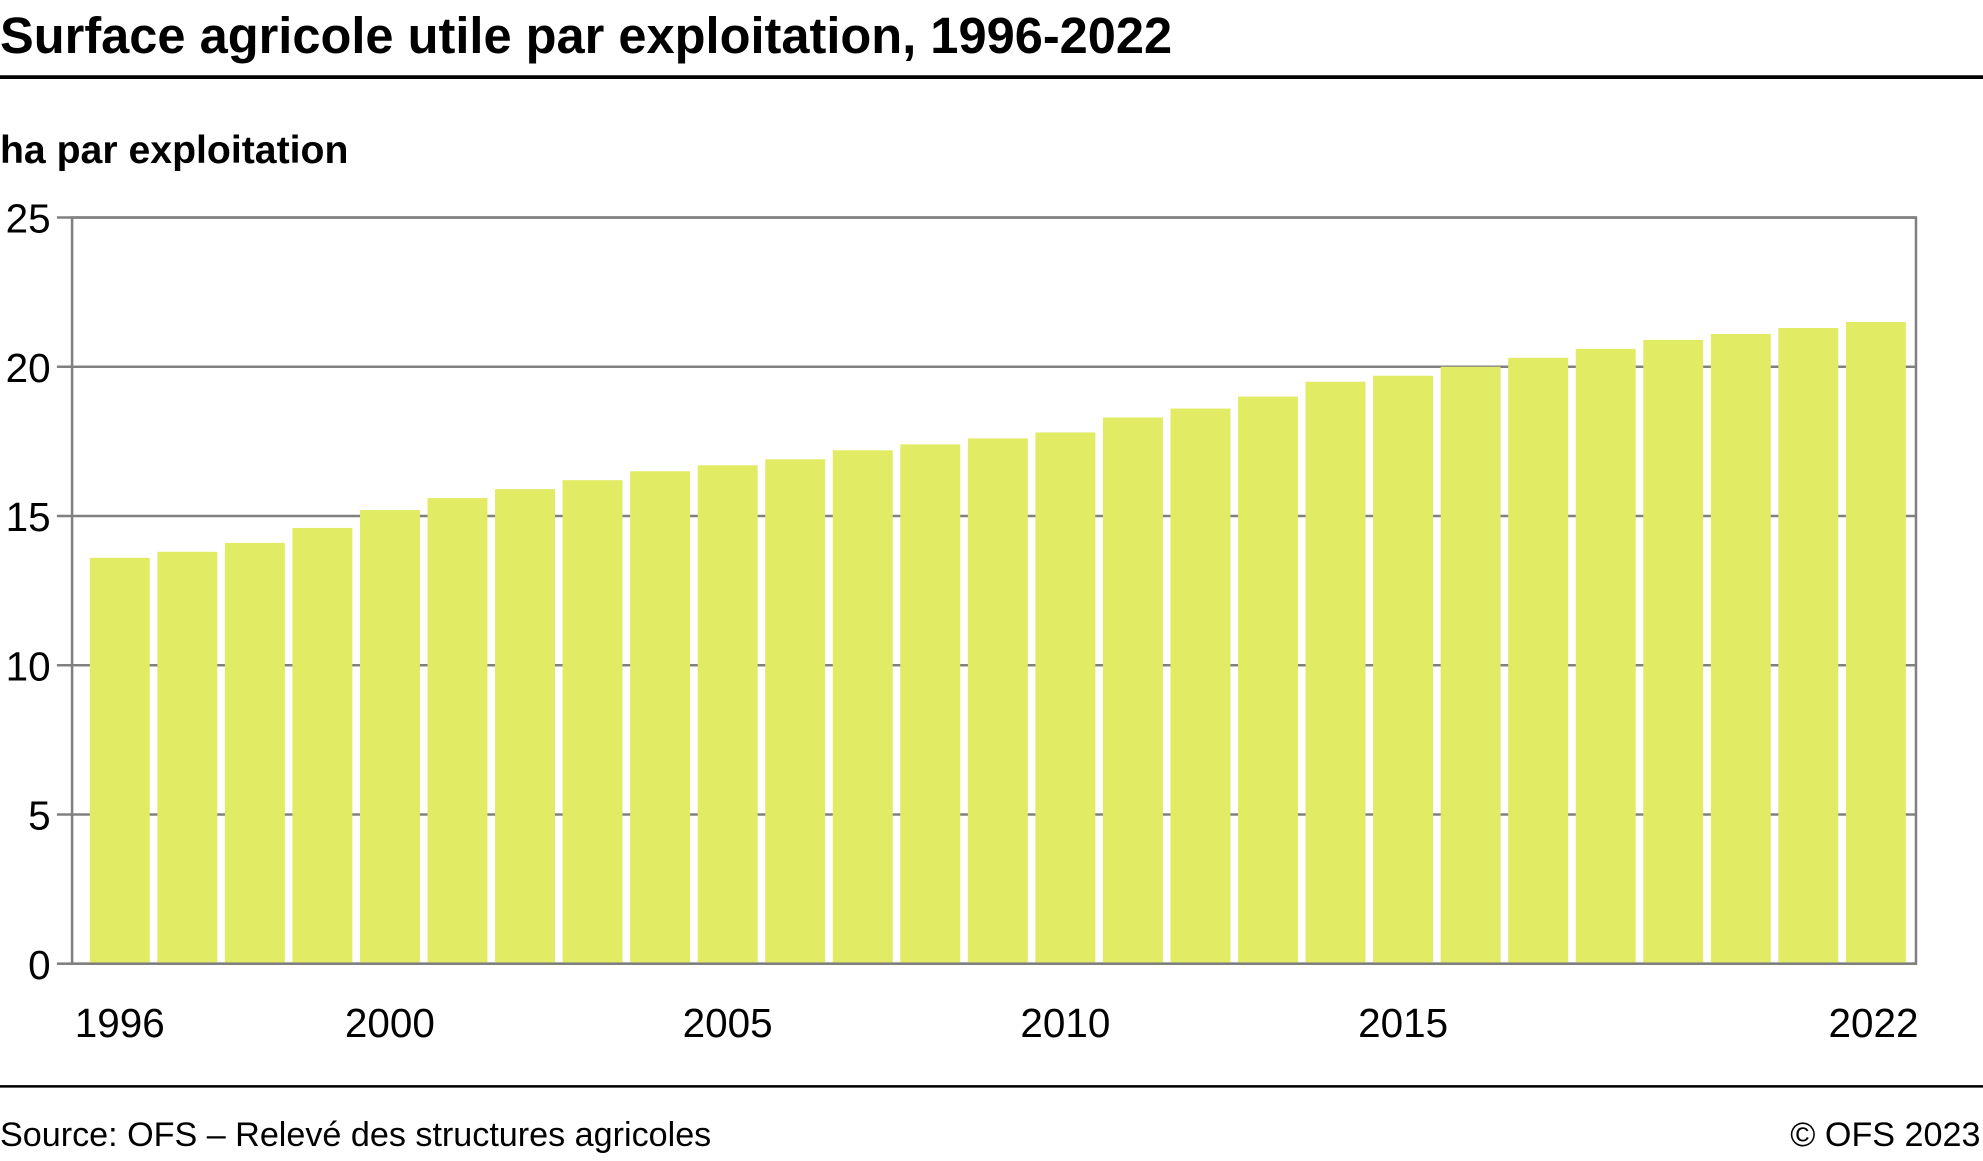 The image size is (1983, 1161). Describe the element at coordinates (28, 219) in the screenshot. I see `y-tick-label: 25` at that location.